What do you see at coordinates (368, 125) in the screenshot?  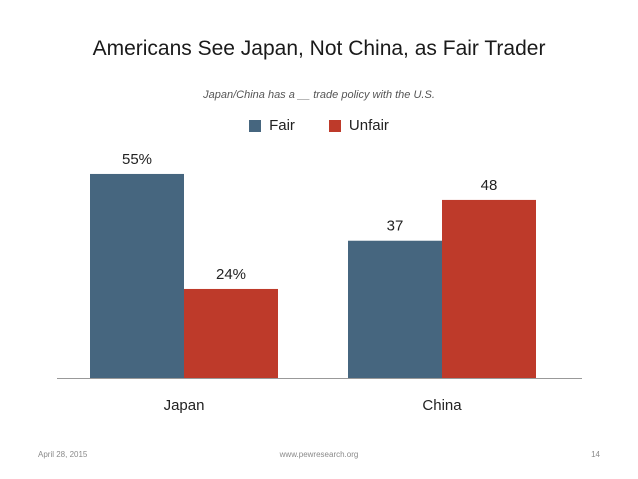 I see `legend-label-unfair: Unfair` at bounding box center [368, 125].